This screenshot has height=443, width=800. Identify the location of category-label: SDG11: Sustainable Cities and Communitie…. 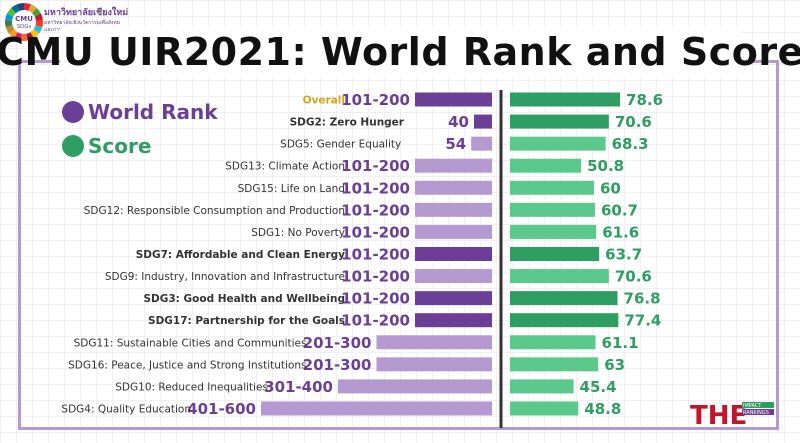
(190, 343).